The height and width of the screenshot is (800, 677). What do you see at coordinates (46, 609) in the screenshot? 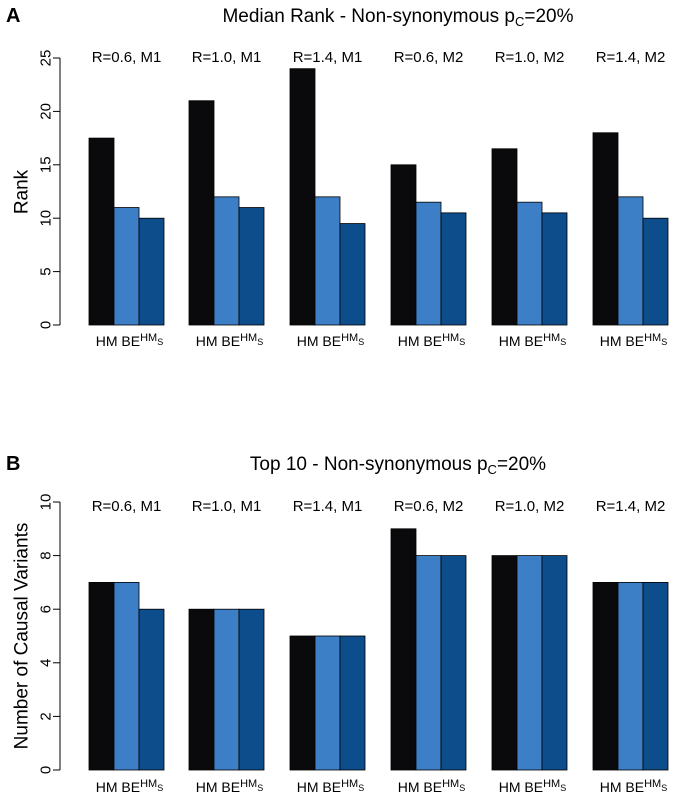
I see `y-tick-label: 6` at bounding box center [46, 609].